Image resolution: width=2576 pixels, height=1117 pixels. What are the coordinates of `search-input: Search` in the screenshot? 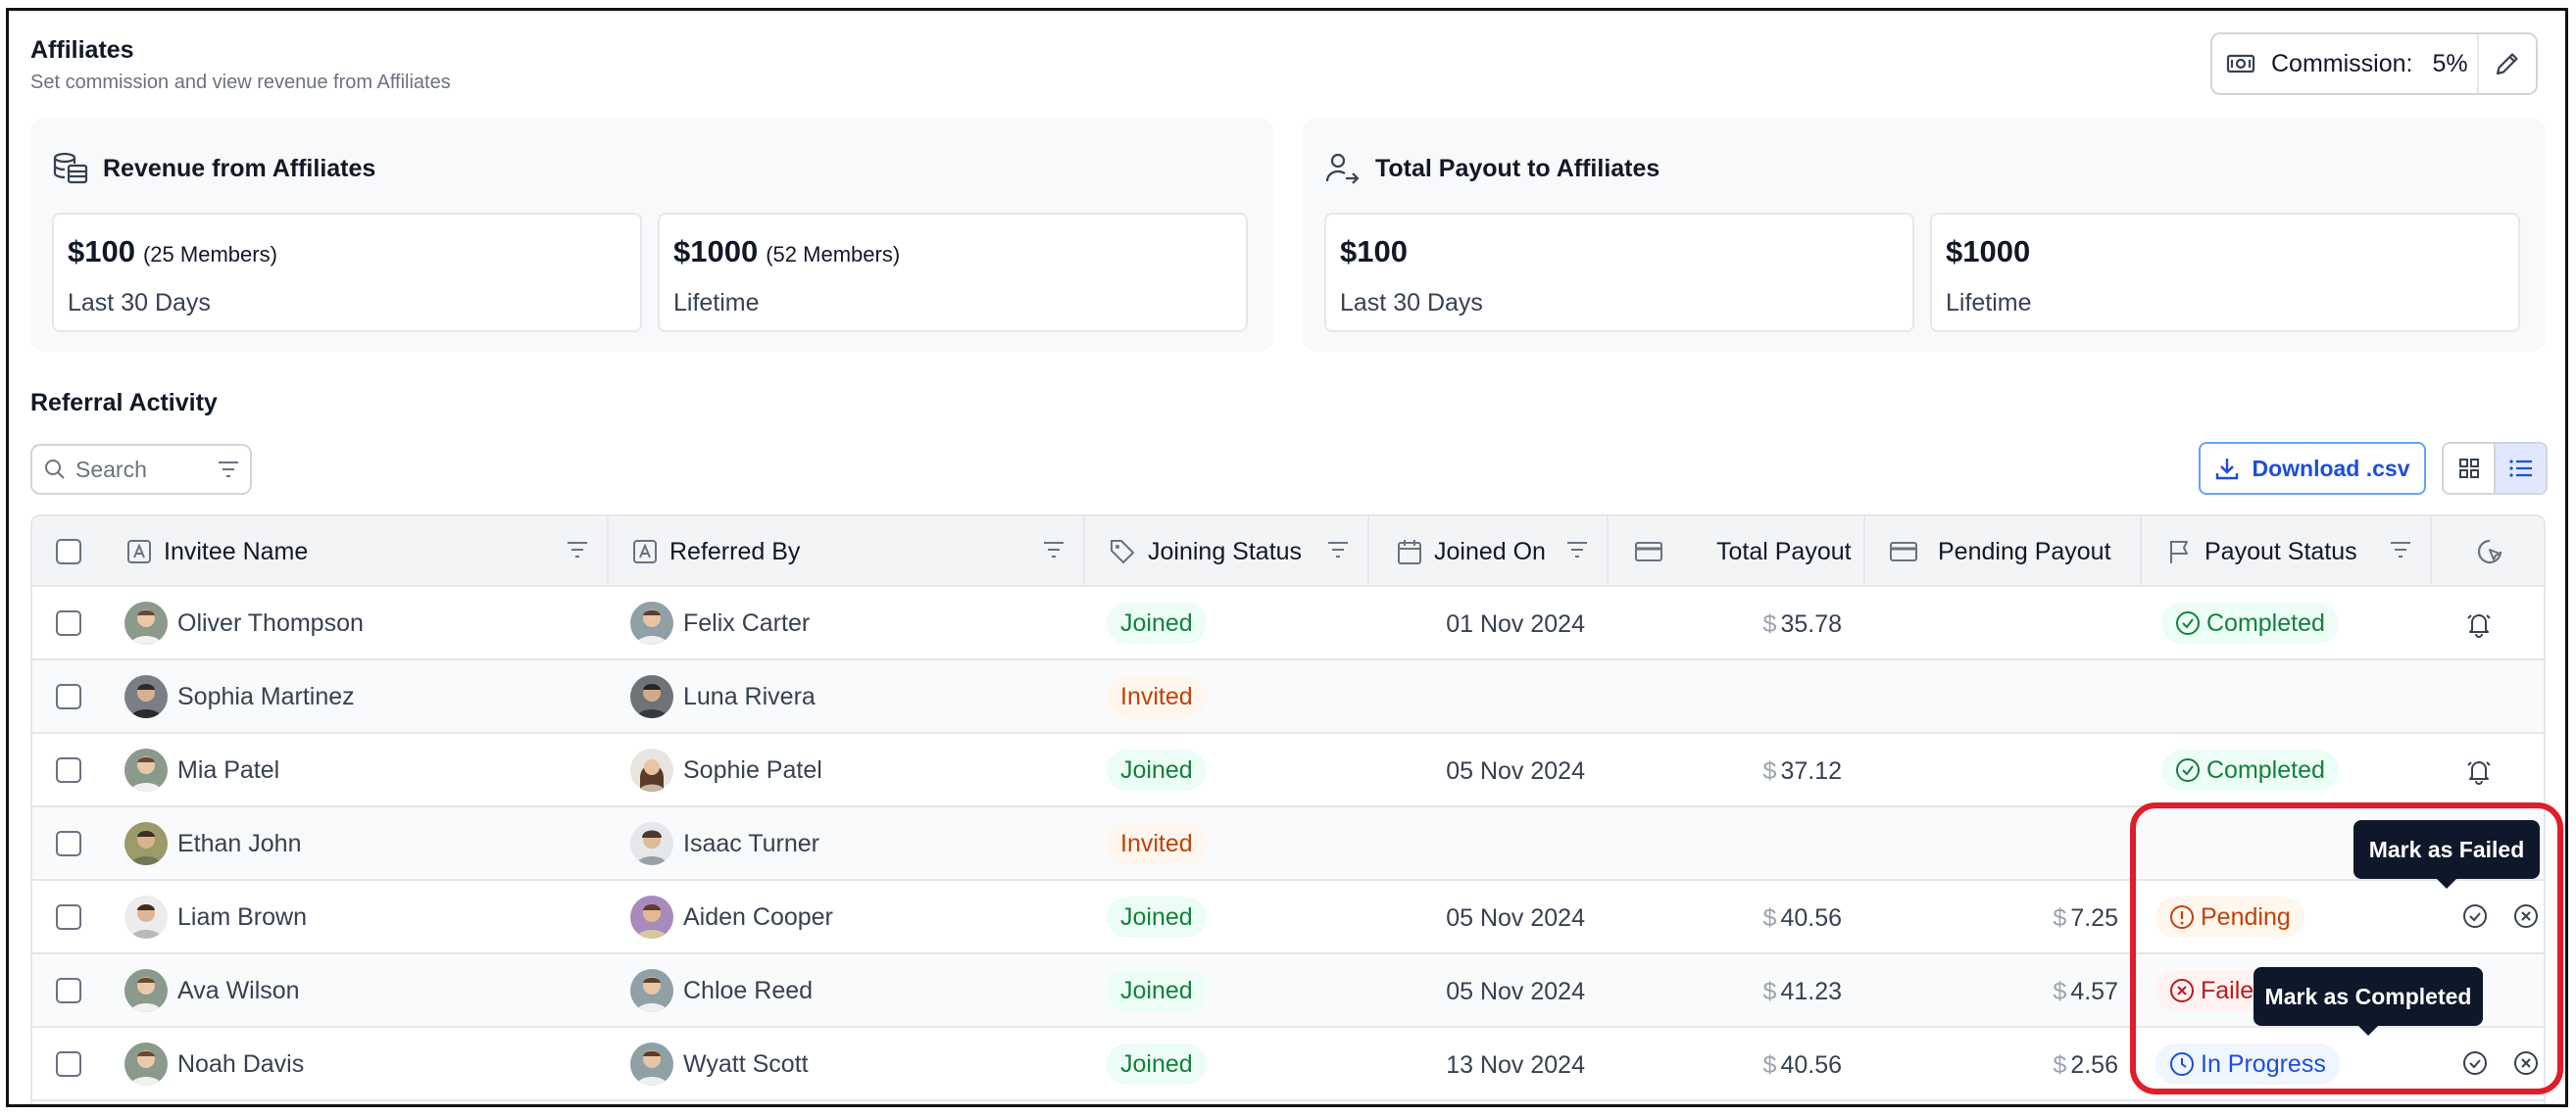 It's located at (141, 470).